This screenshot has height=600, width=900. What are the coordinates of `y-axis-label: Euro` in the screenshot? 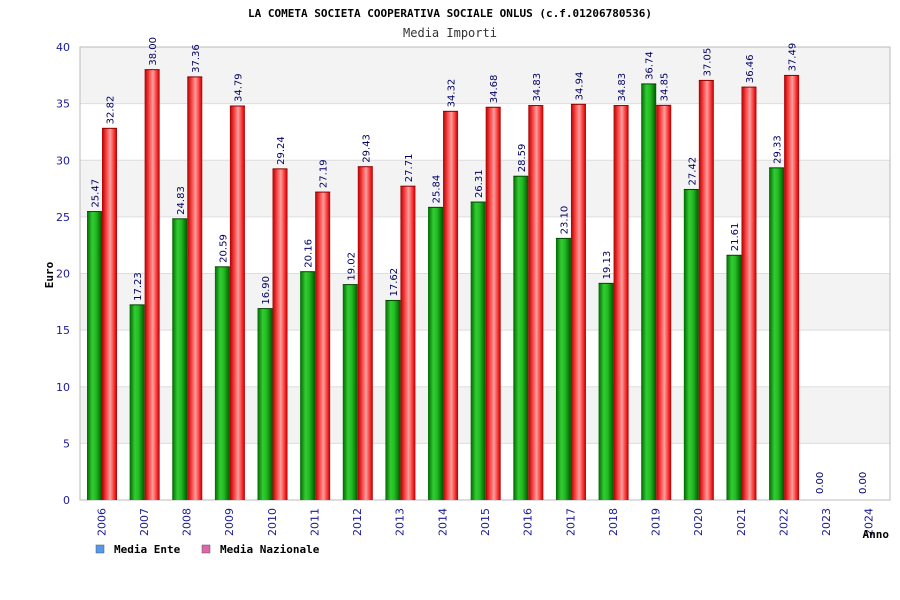 It's located at (49, 274).